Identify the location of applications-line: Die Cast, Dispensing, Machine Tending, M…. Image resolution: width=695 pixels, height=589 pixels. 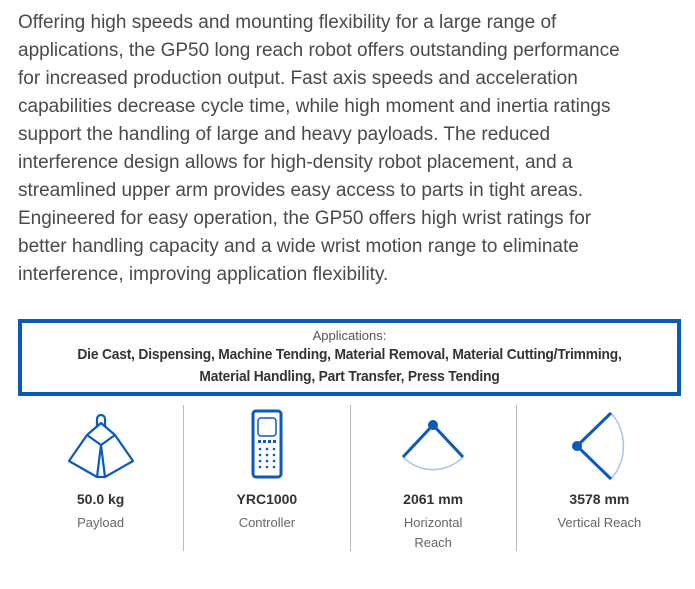
(349, 354).